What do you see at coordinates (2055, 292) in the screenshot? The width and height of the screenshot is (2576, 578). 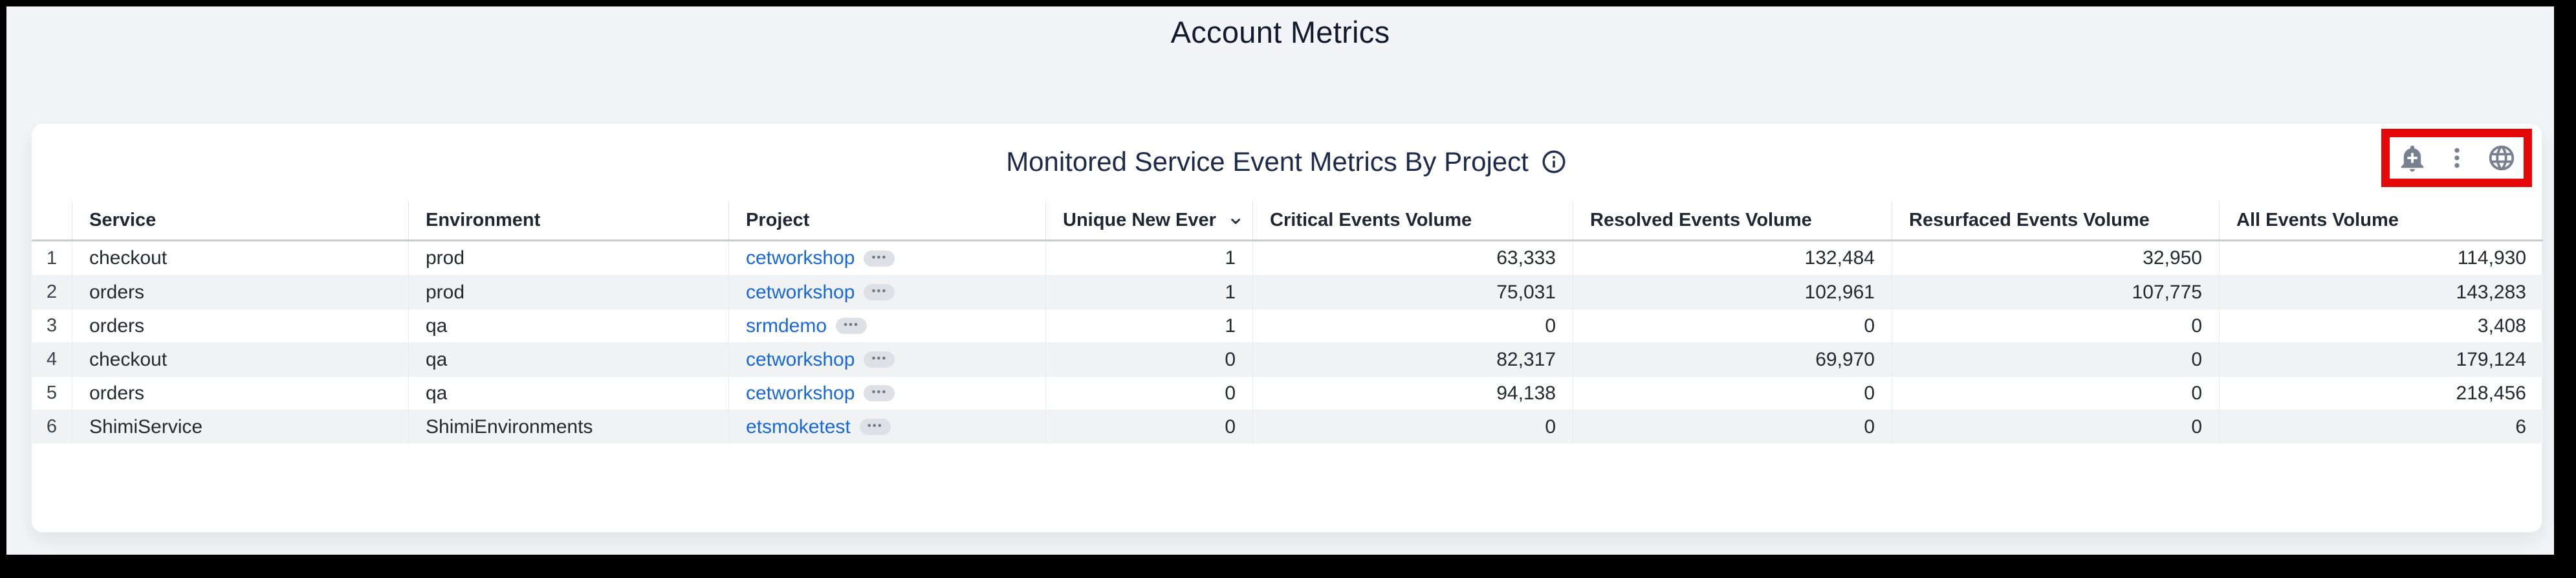 I see `cell-resurfaced-events: 107,775` at bounding box center [2055, 292].